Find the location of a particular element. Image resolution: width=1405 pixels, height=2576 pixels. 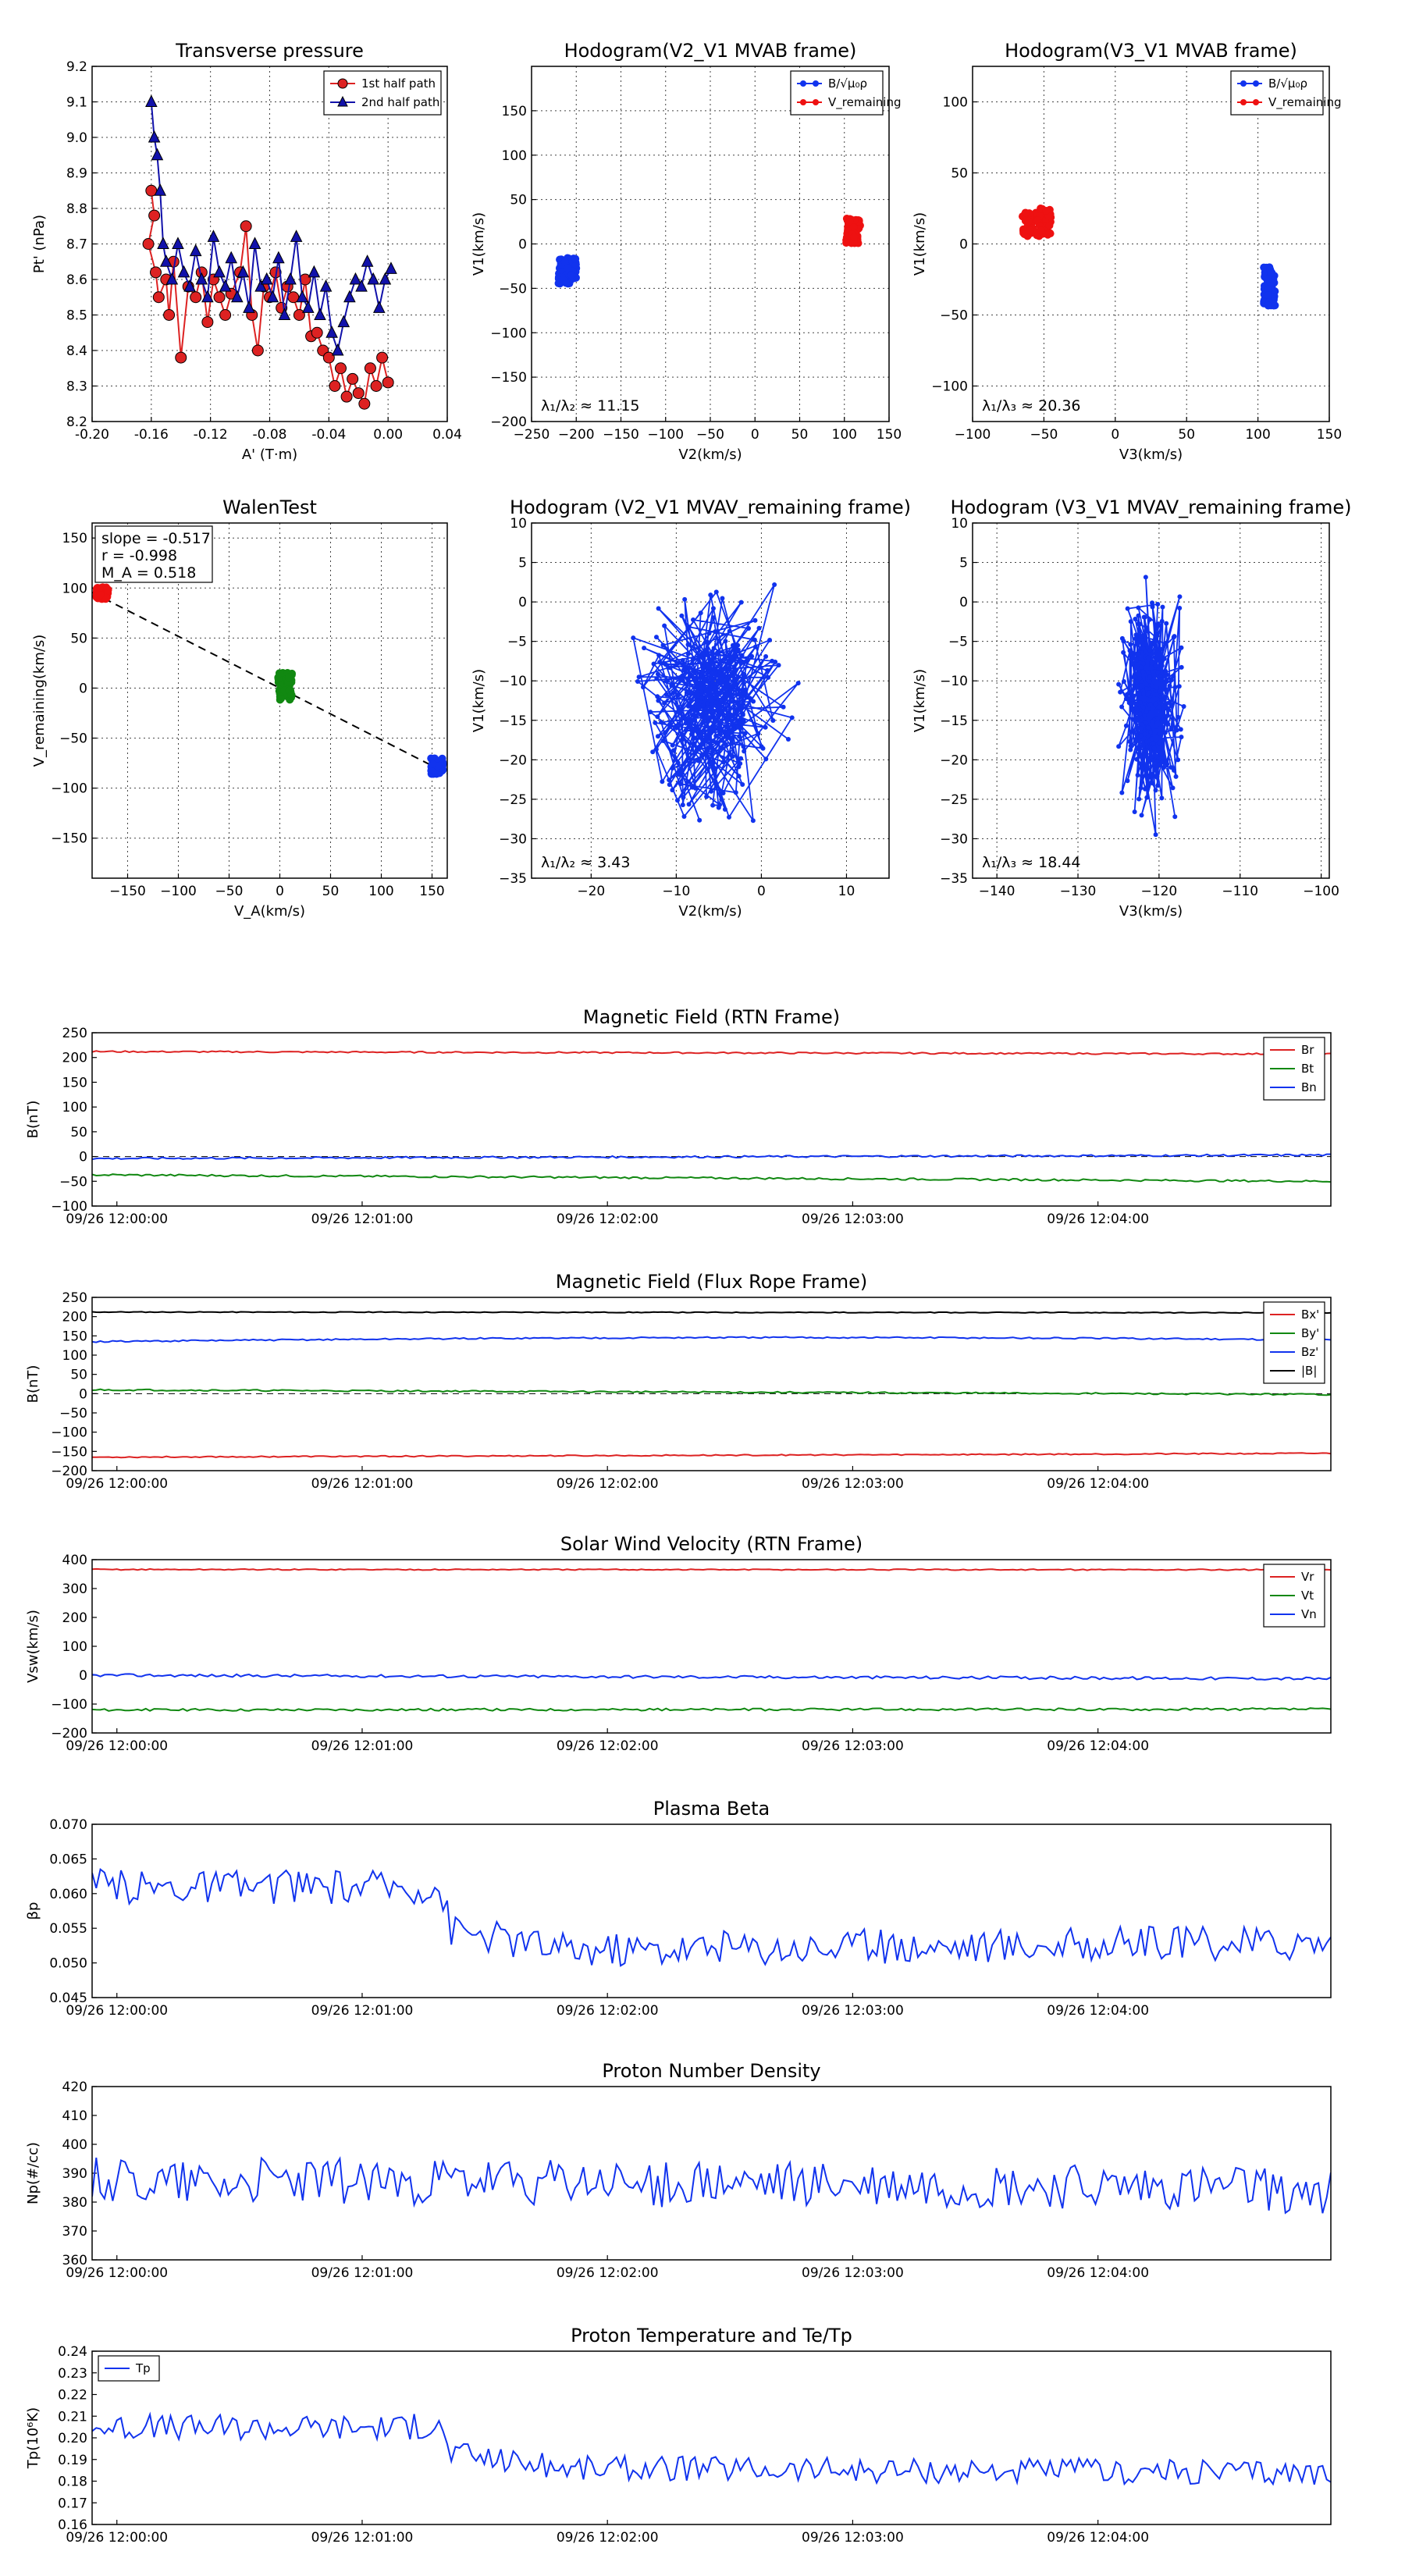

y-tick-label: −15 is located at coordinates (954, 721).